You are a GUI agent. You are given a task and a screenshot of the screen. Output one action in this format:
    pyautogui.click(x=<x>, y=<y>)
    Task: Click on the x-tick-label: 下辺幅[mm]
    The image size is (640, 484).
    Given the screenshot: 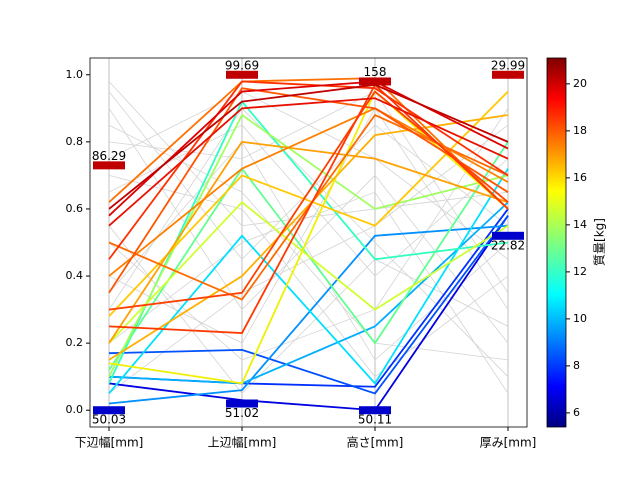 What is the action you would take?
    pyautogui.click(x=109, y=442)
    